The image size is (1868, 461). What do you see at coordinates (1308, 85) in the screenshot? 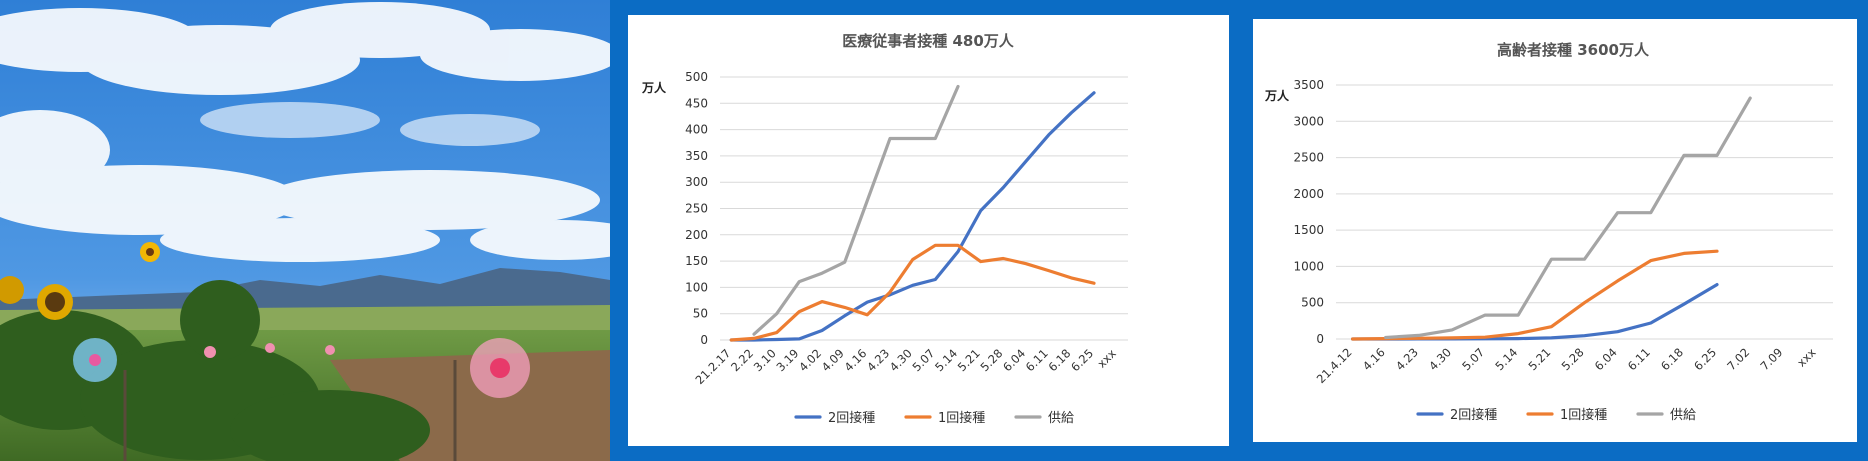
I see `y-tick-label: 3500` at bounding box center [1308, 85].